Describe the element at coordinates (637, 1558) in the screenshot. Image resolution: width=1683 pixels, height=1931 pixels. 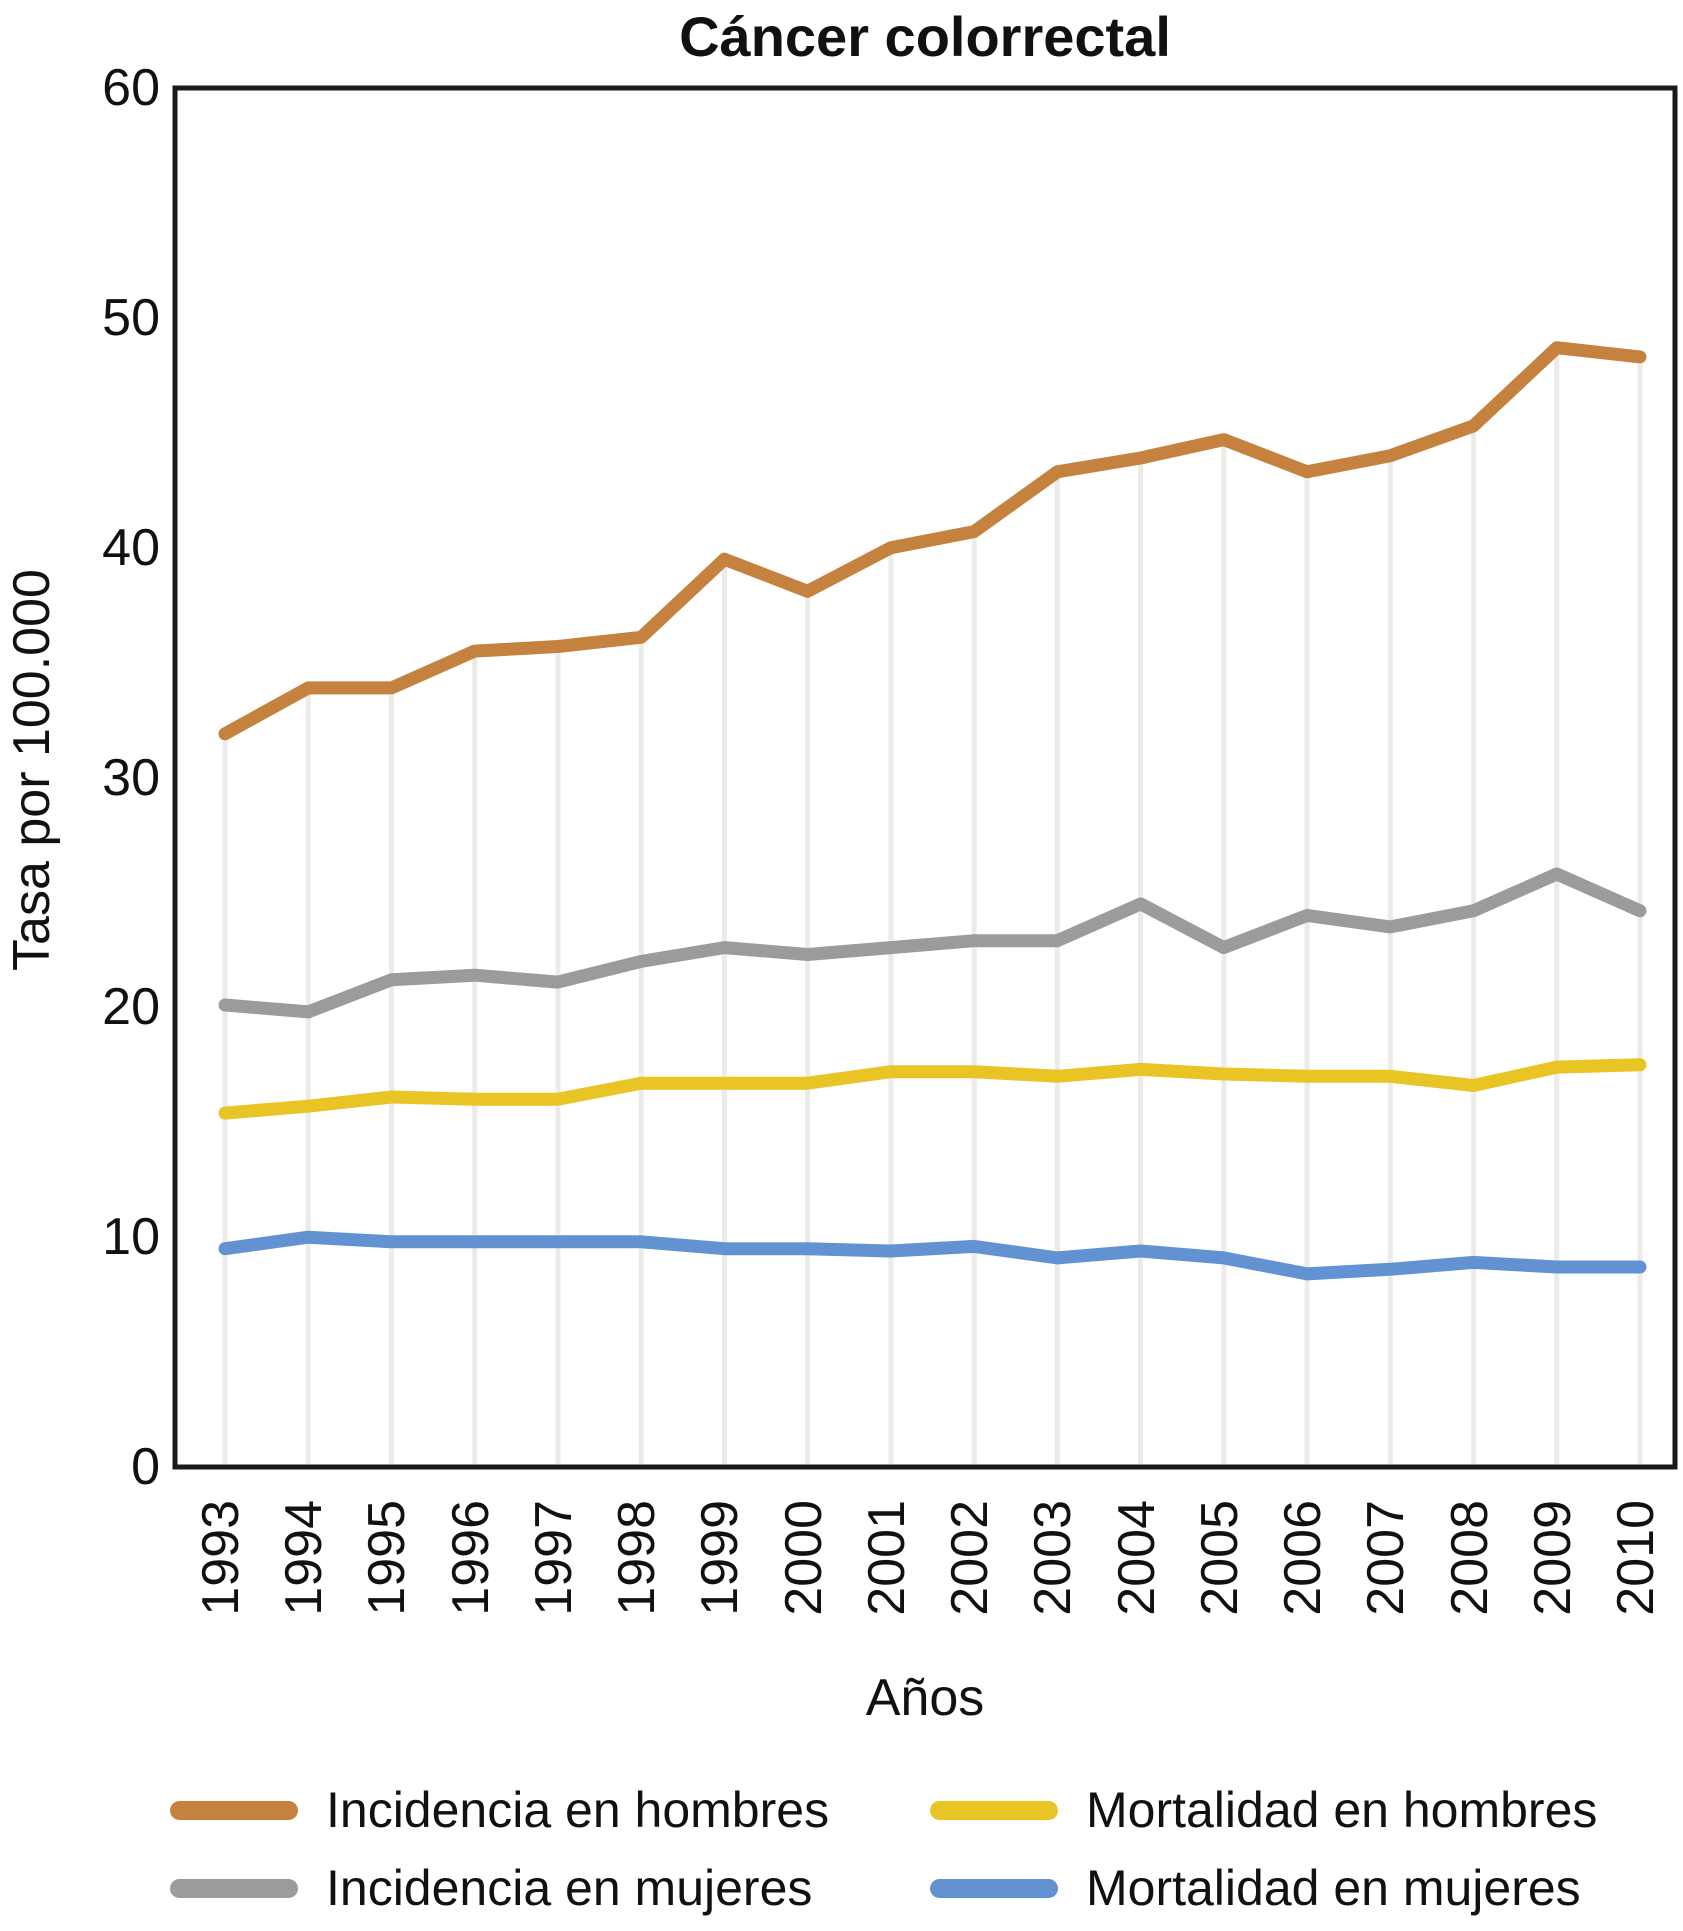
I see `x-tick-1998: 1998` at that location.